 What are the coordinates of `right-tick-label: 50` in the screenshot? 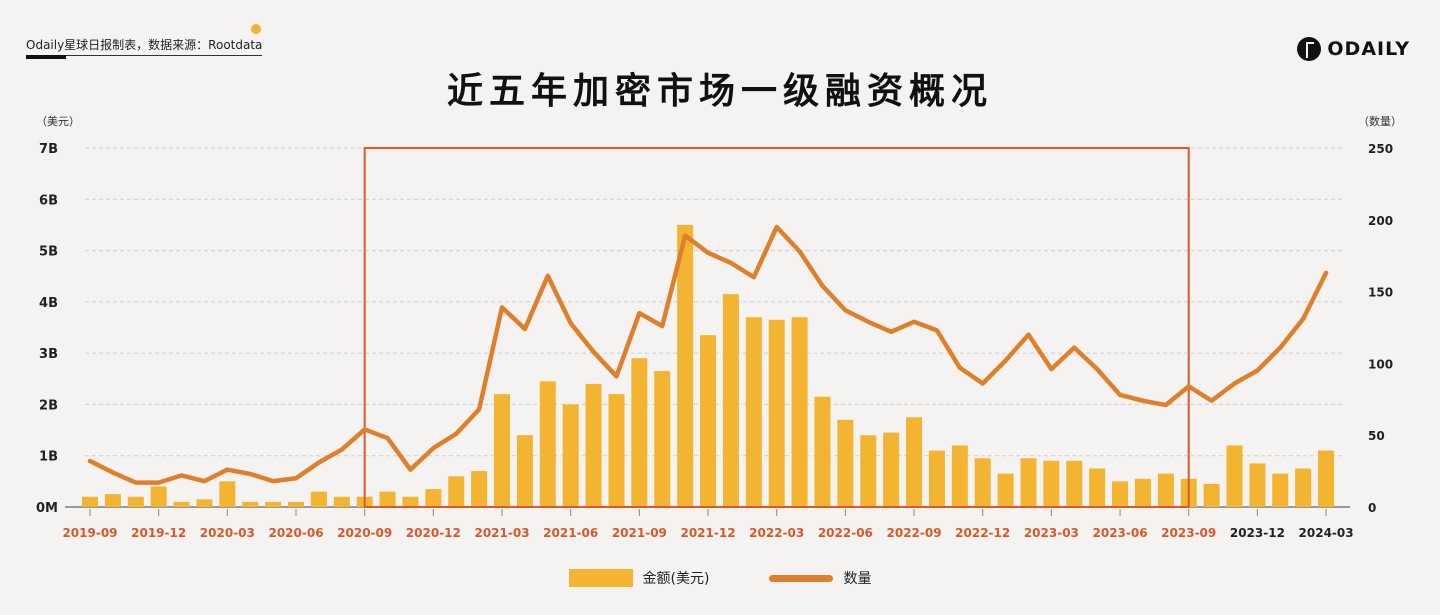 It's located at (1376, 436).